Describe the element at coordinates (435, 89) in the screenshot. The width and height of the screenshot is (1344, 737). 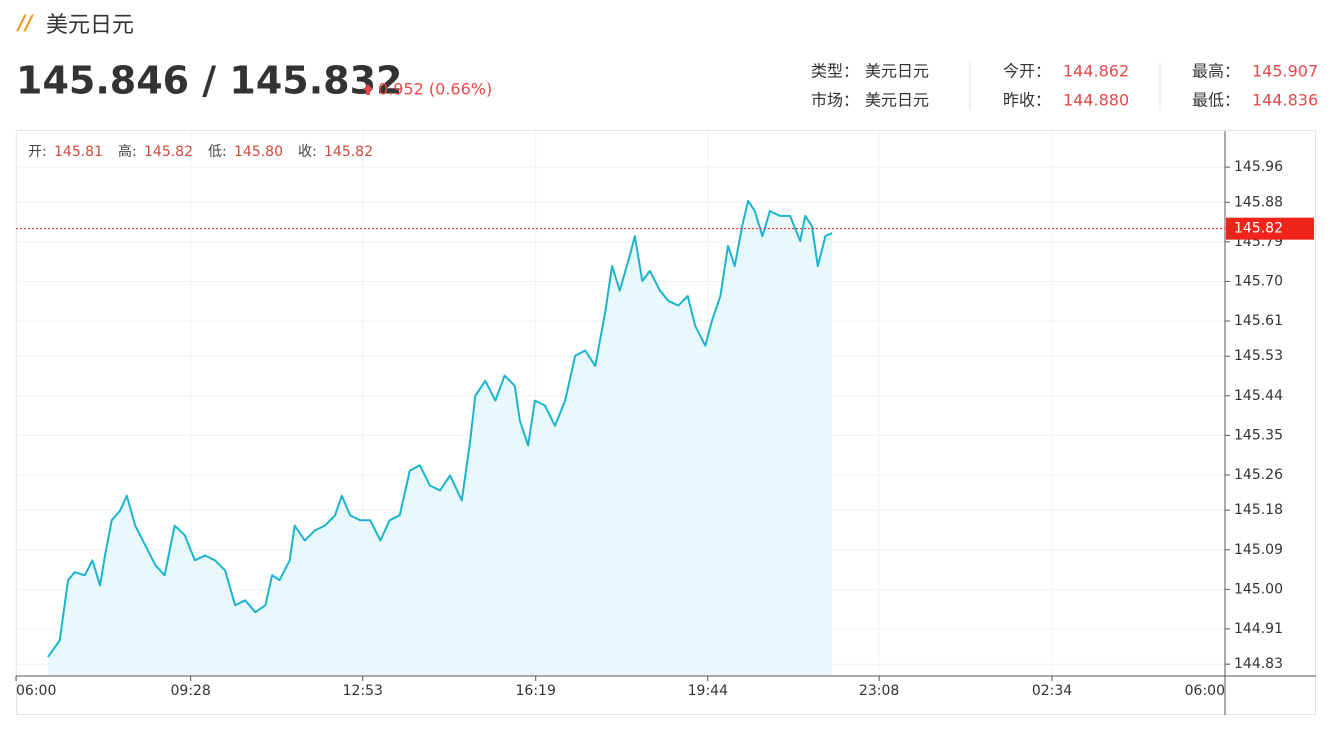
I see `change: 0.952 (0.66%)` at that location.